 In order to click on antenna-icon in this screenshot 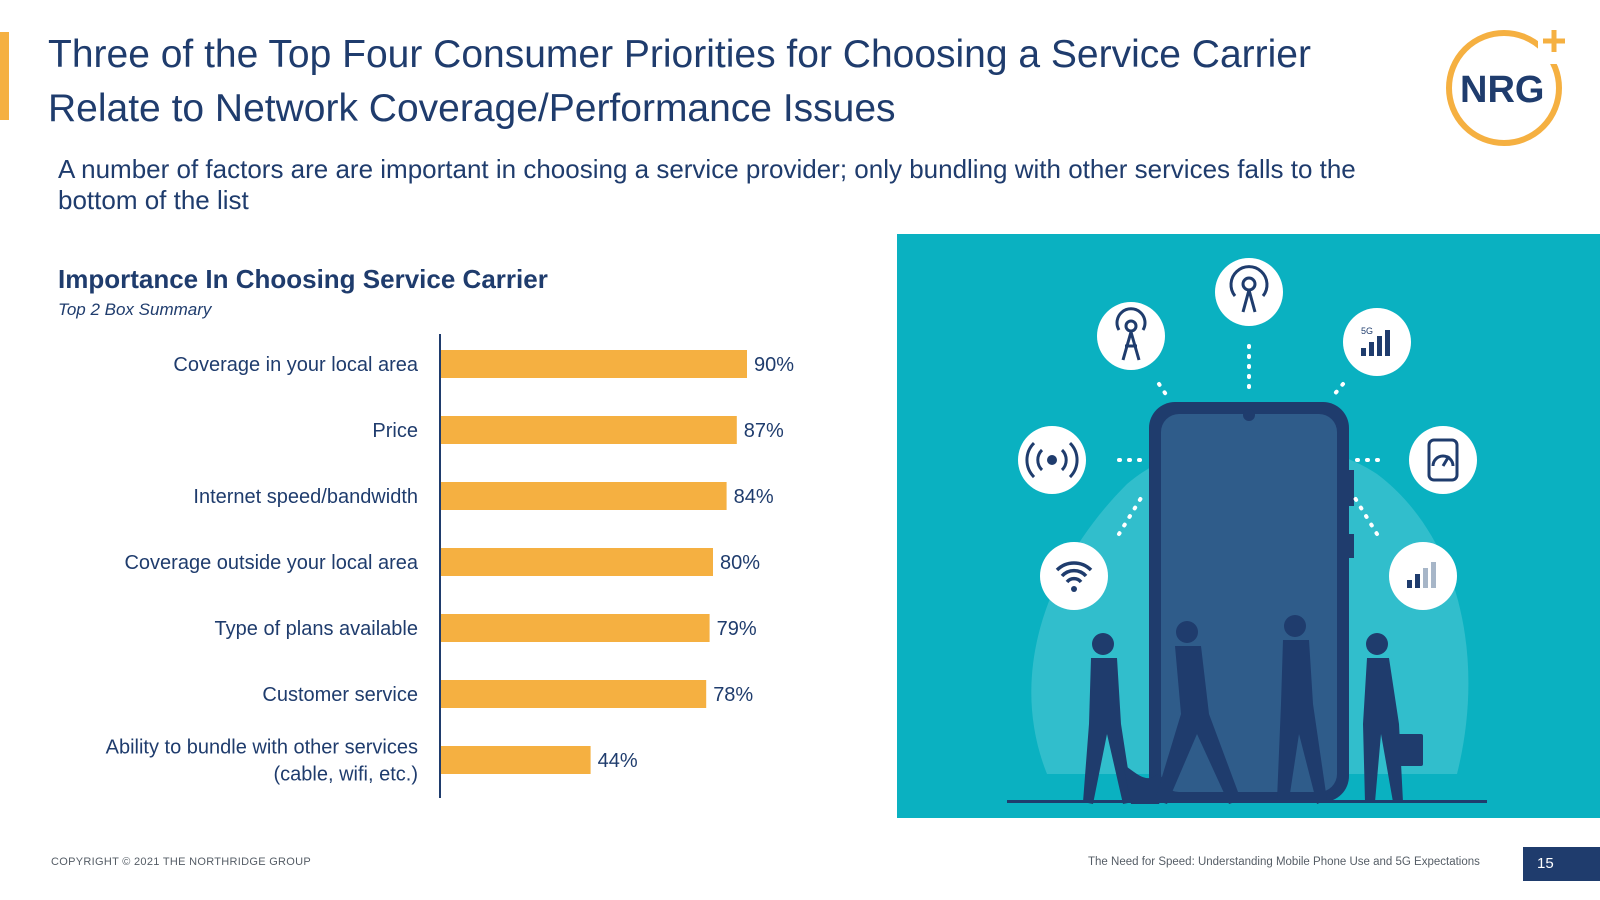, I will do `click(1249, 292)`.